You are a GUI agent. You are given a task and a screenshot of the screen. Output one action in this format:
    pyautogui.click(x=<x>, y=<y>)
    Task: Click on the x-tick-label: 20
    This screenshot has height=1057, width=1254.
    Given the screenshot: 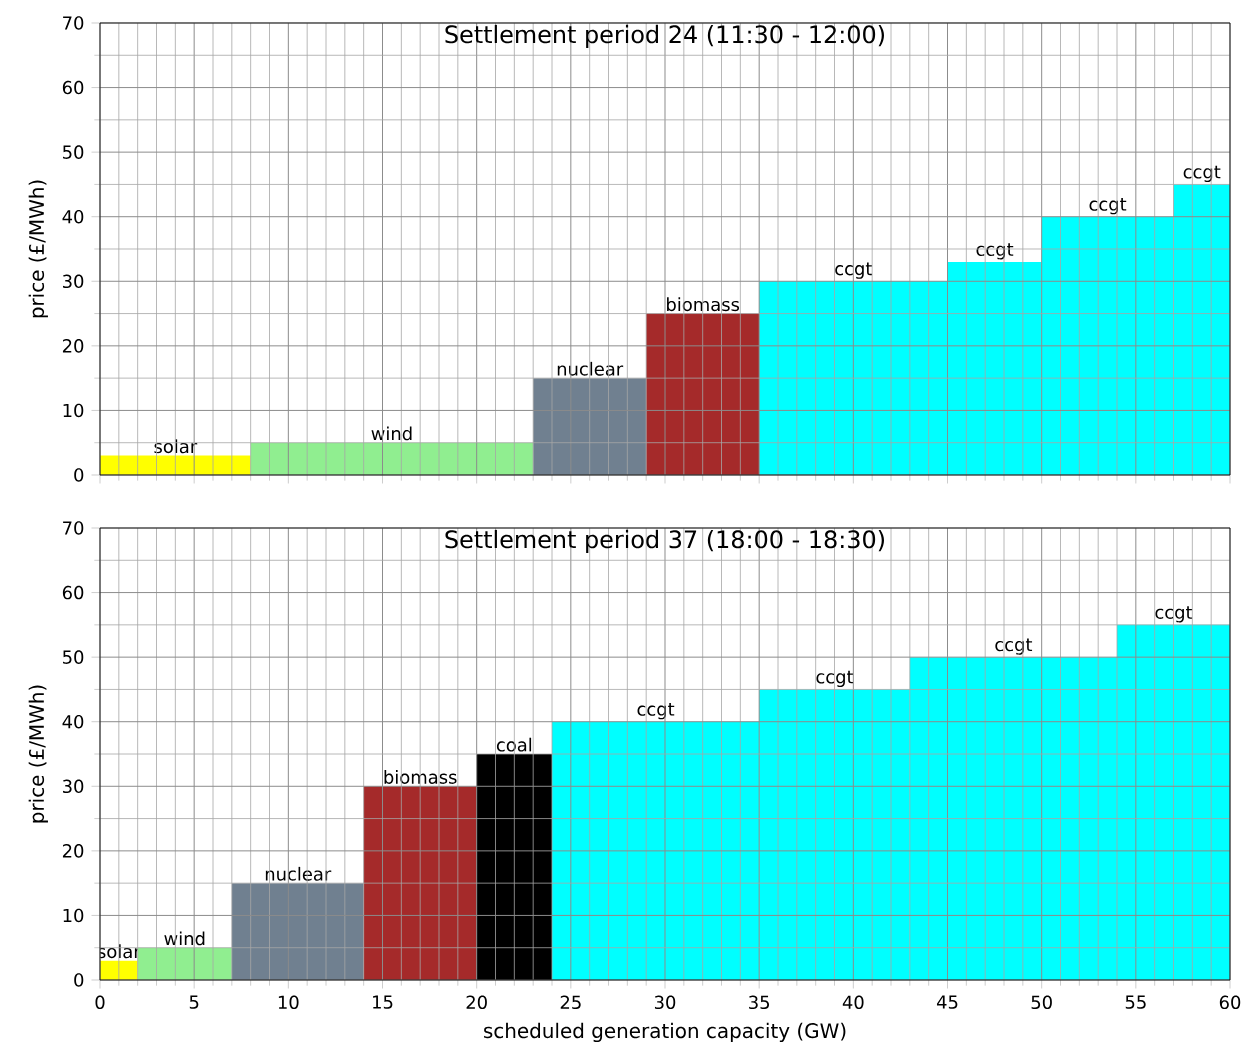 What is the action you would take?
    pyautogui.click(x=476, y=1002)
    